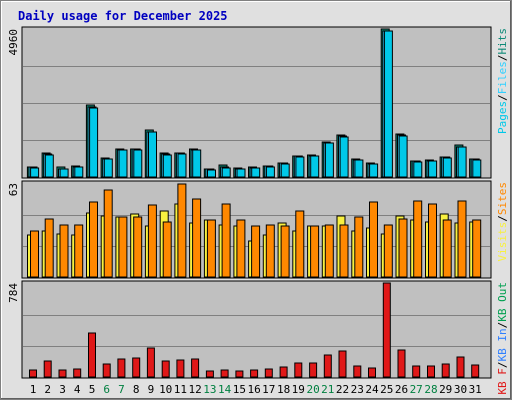 The width and height of the screenshot is (512, 400). Describe the element at coordinates (312, 389) in the screenshot. I see `x-tick-label: 20` at that location.